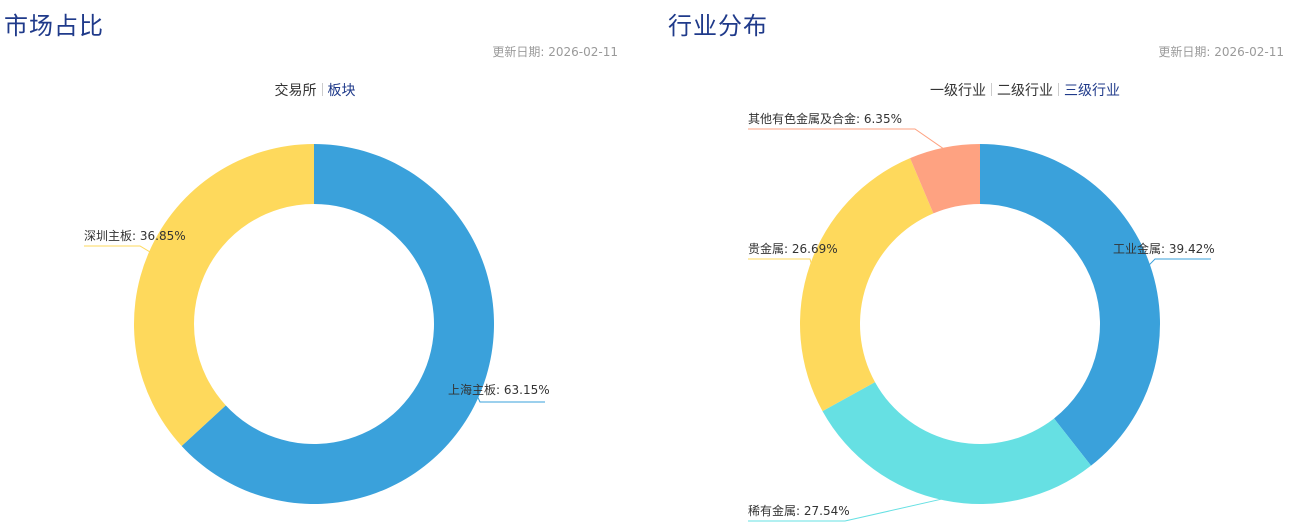 This screenshot has width=1290, height=526. What do you see at coordinates (1184, 52) in the screenshot?
I see `industry-update-label: 更新日期:` at bounding box center [1184, 52].